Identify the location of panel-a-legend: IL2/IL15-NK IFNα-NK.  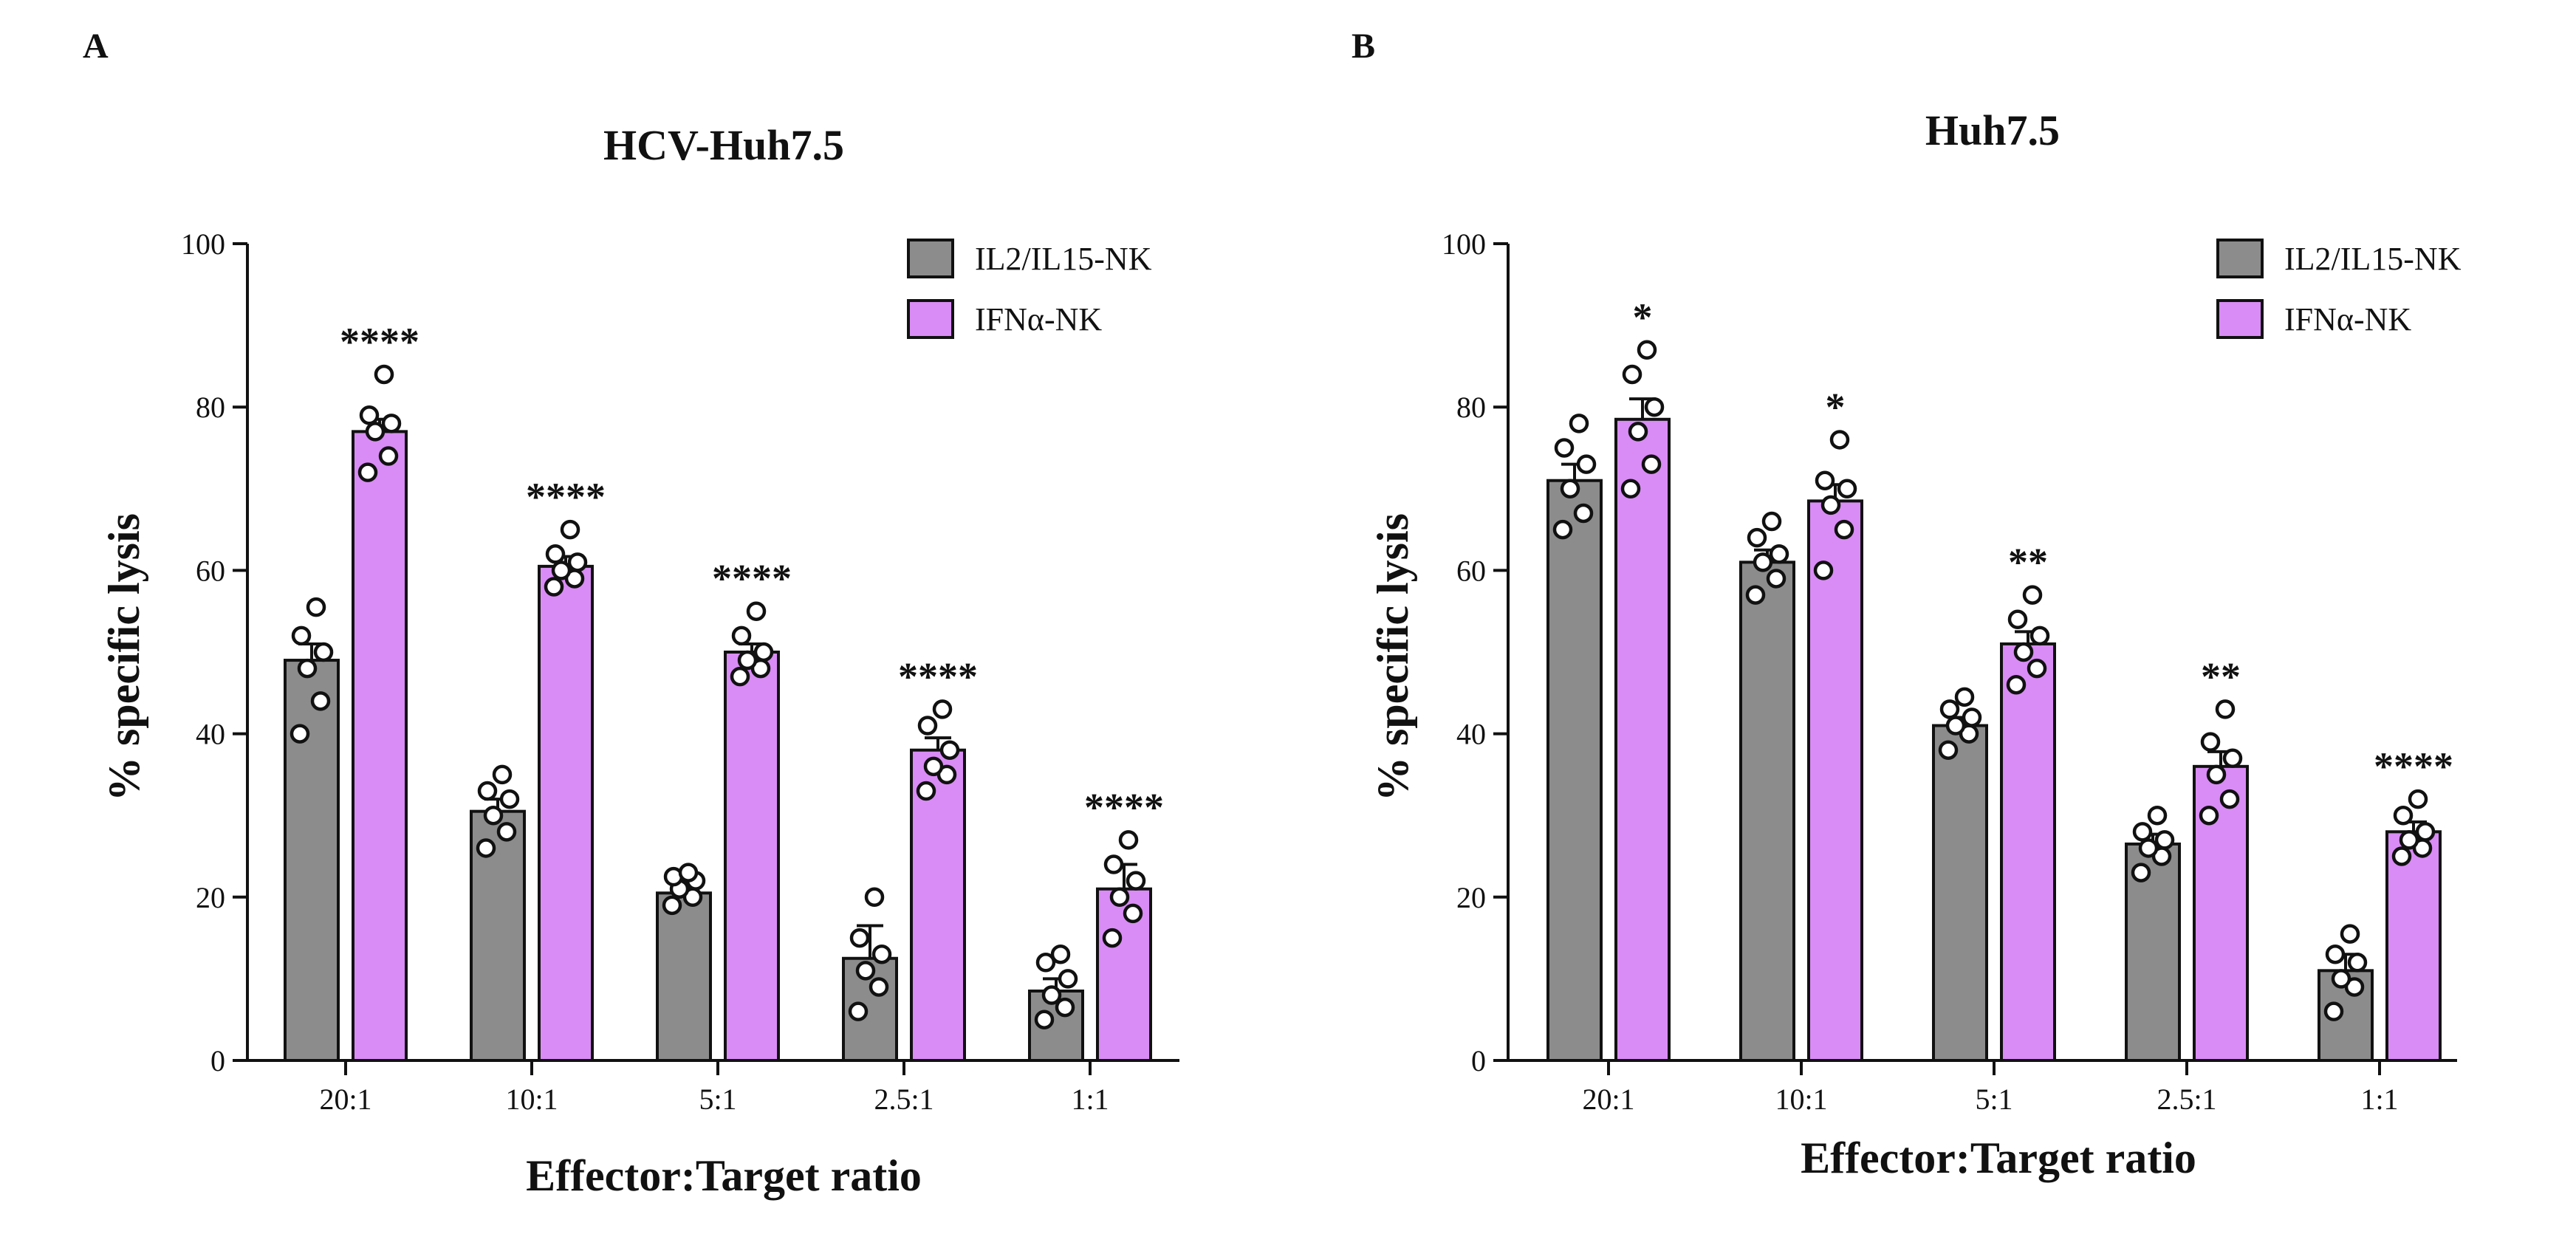
(1029, 289).